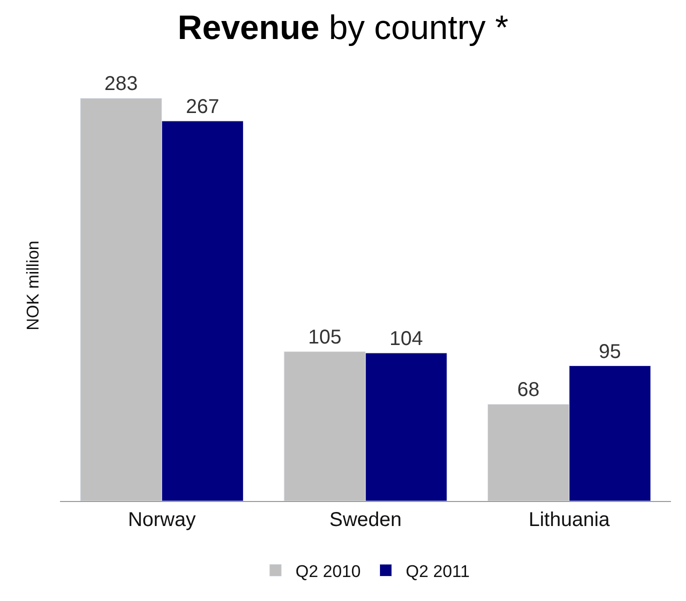 The width and height of the screenshot is (686, 601). Describe the element at coordinates (325, 337) in the screenshot. I see `data-label: 105` at that location.